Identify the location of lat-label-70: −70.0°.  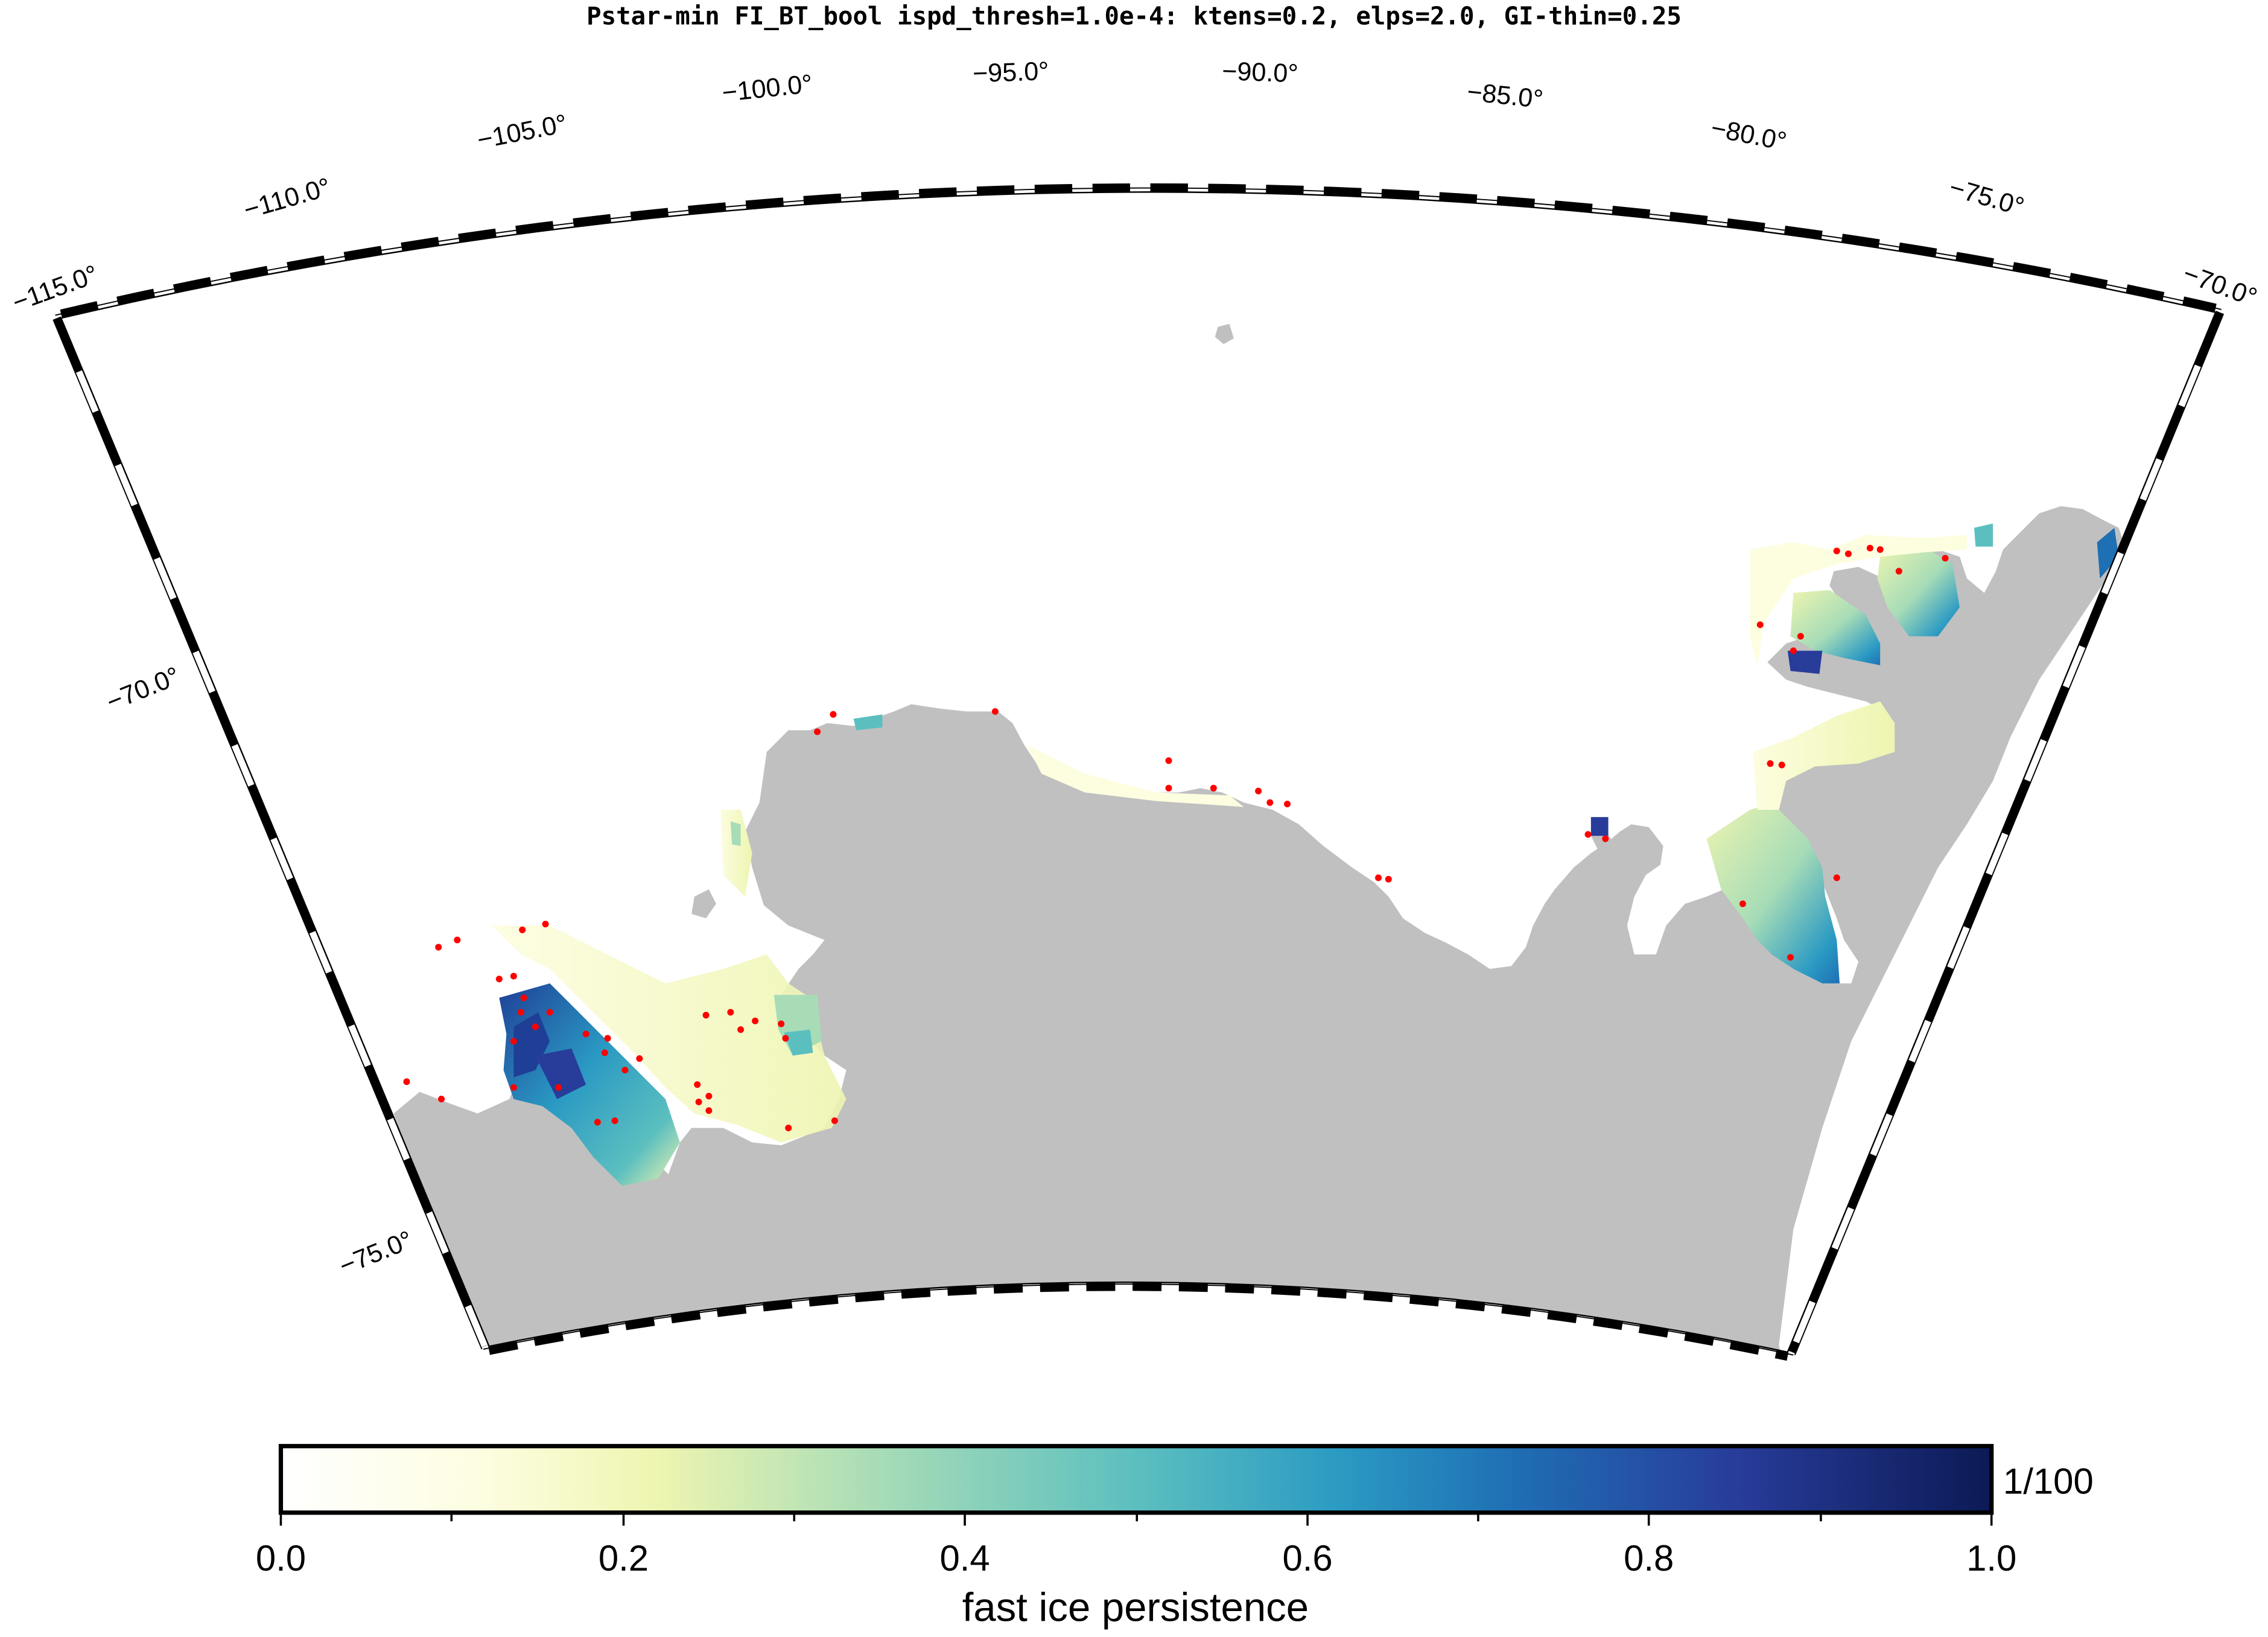
(143, 689).